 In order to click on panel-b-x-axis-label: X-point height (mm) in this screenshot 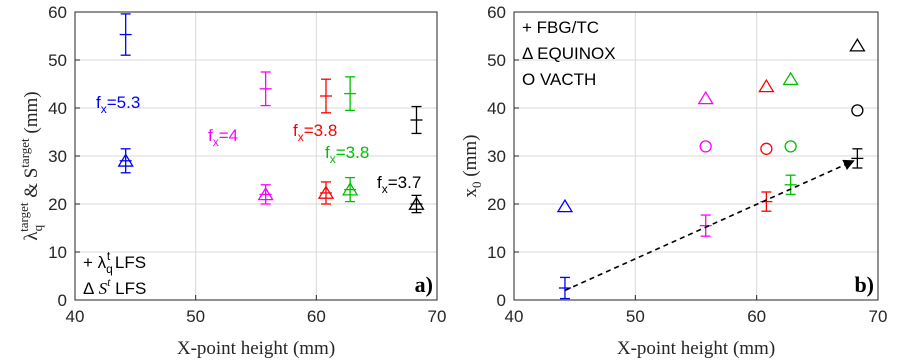, I will do `click(696, 348)`.